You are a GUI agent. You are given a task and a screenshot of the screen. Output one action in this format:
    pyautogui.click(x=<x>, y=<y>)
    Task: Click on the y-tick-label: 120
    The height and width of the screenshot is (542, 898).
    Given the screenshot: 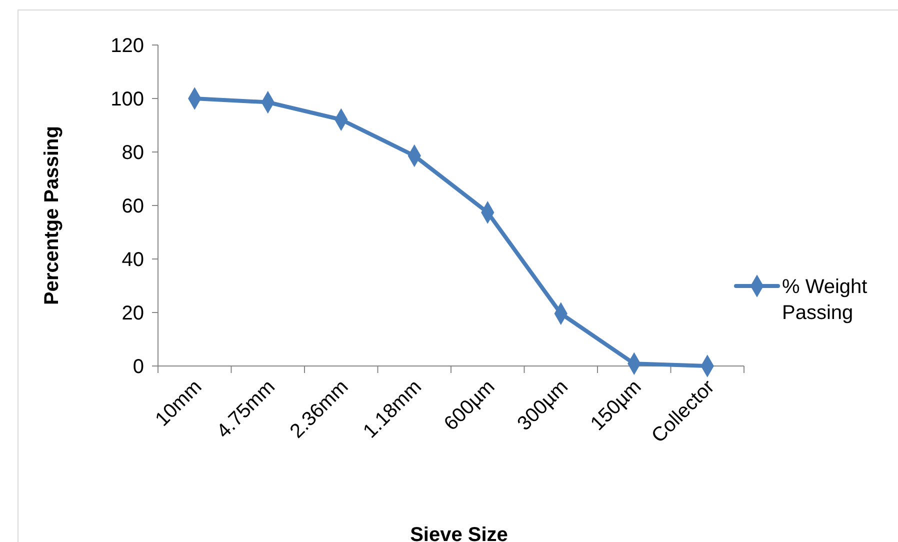 What is the action you would take?
    pyautogui.click(x=127, y=46)
    